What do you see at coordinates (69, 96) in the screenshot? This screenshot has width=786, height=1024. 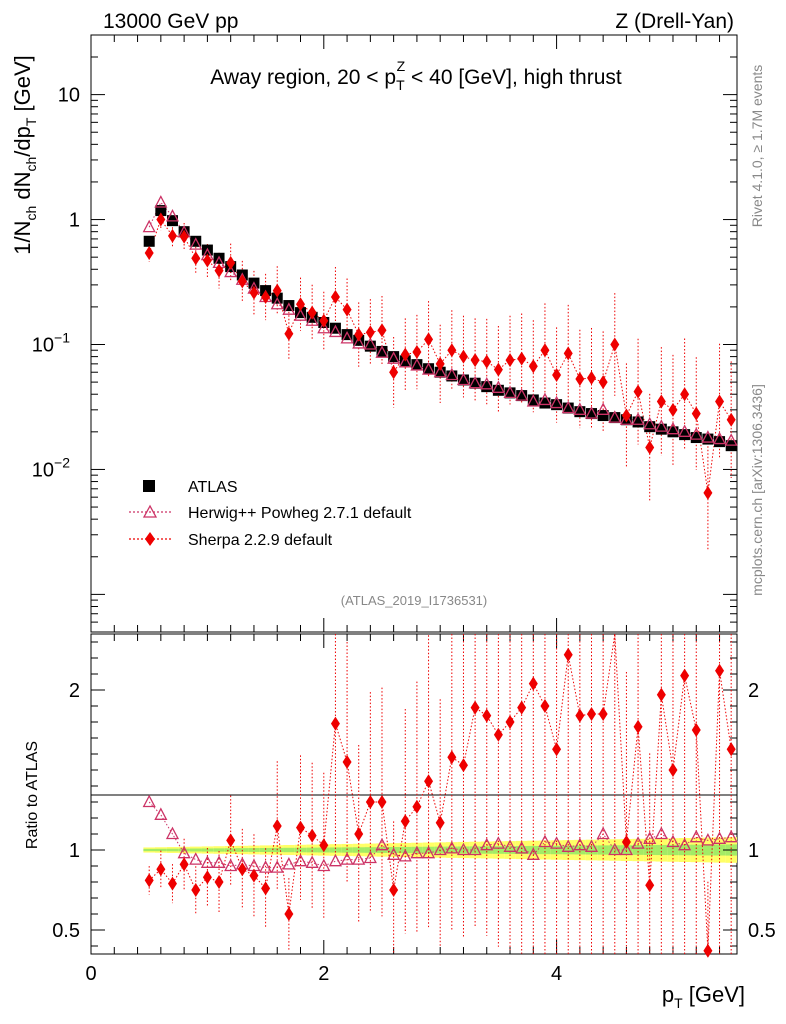 I see `y-tick-label-main: 10` at bounding box center [69, 96].